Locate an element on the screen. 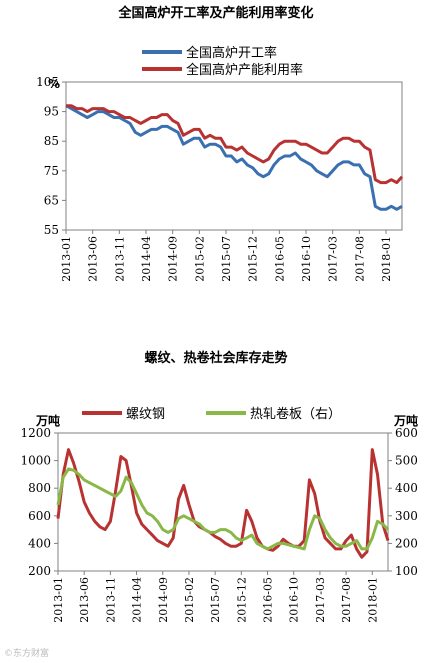 The width and height of the screenshot is (432, 663). y-tick-label: 1000 is located at coordinates (35, 461).